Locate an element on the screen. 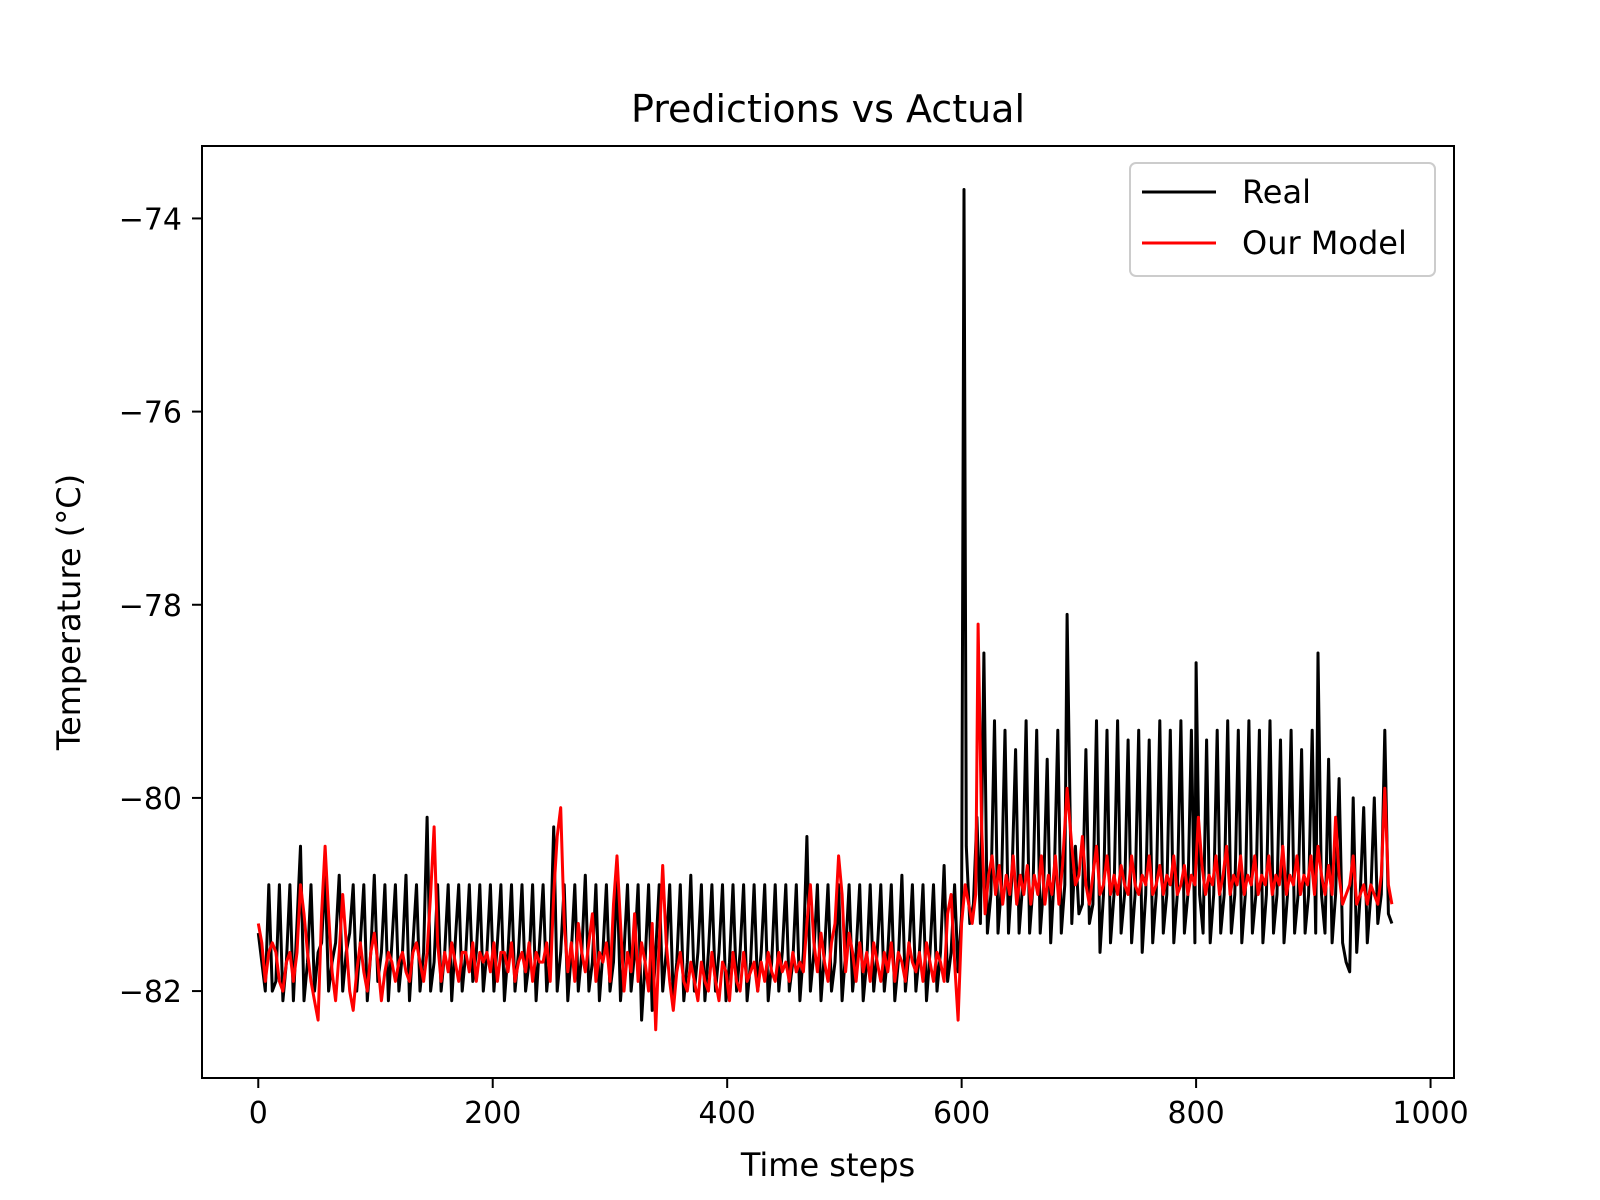 The height and width of the screenshot is (1200, 1600). y-tick-label: −74 is located at coordinates (150, 219).